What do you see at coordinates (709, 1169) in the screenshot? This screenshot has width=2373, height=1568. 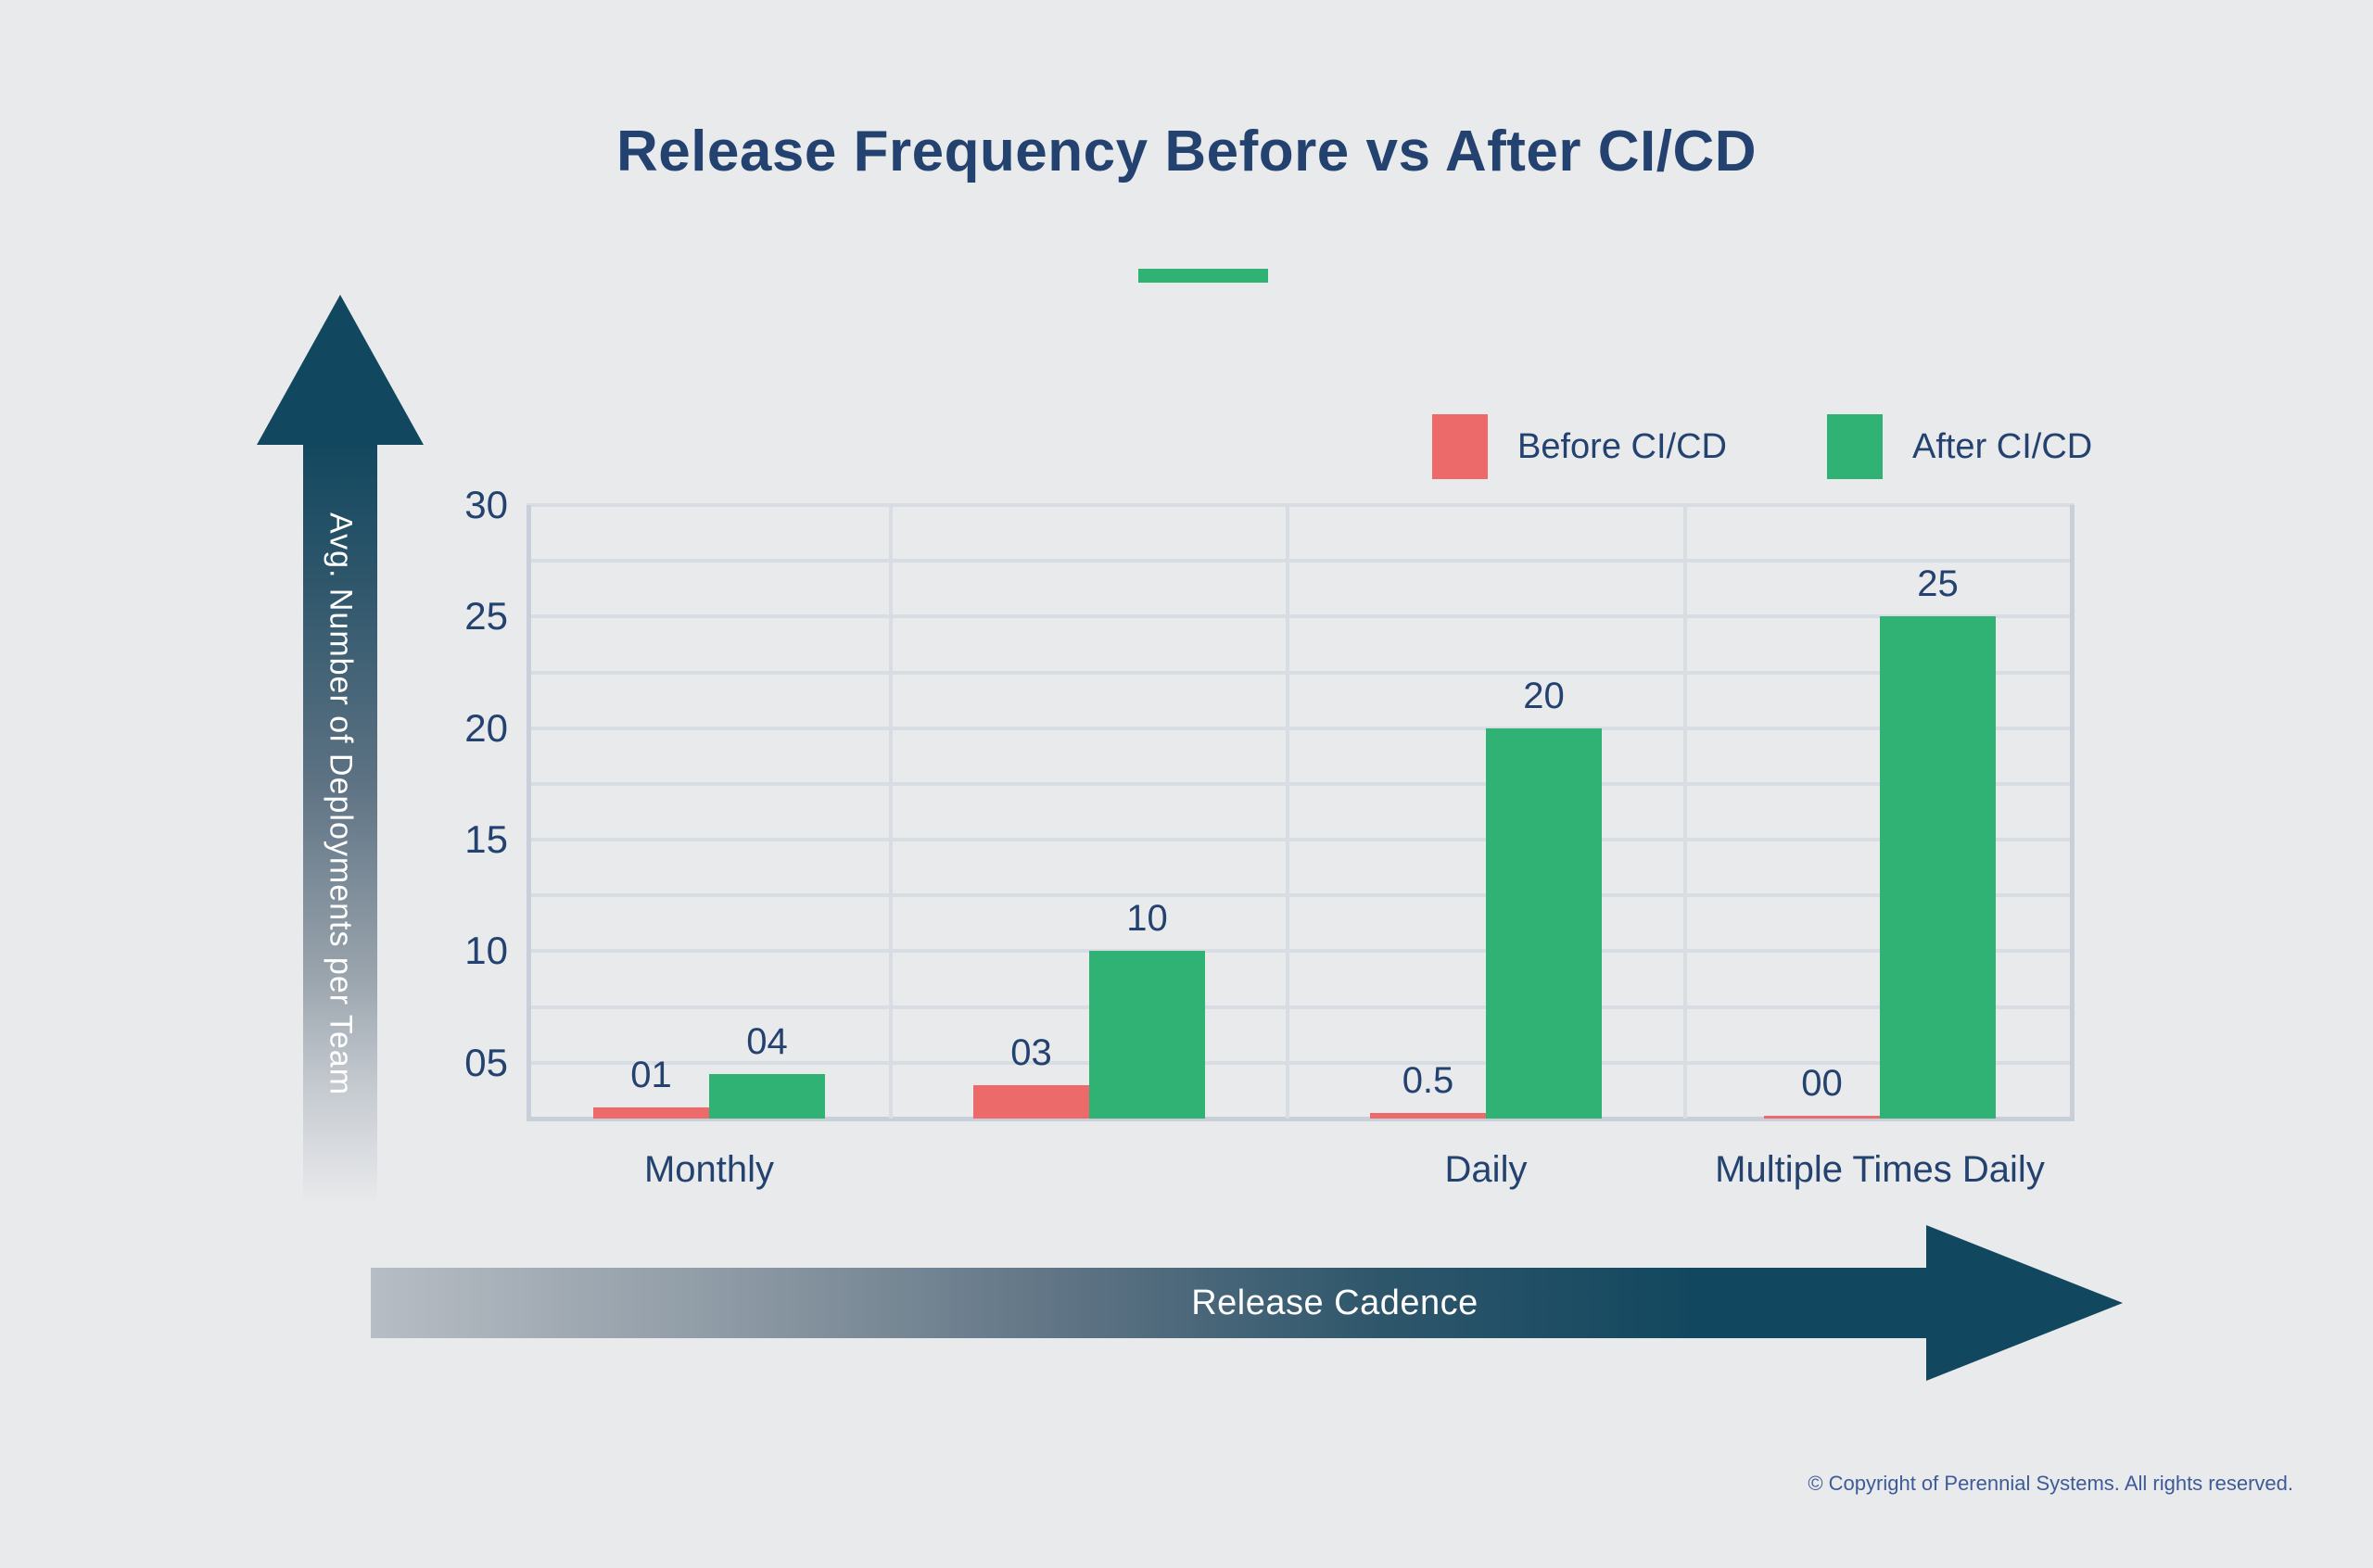 I see `x-category-label: Monthly` at bounding box center [709, 1169].